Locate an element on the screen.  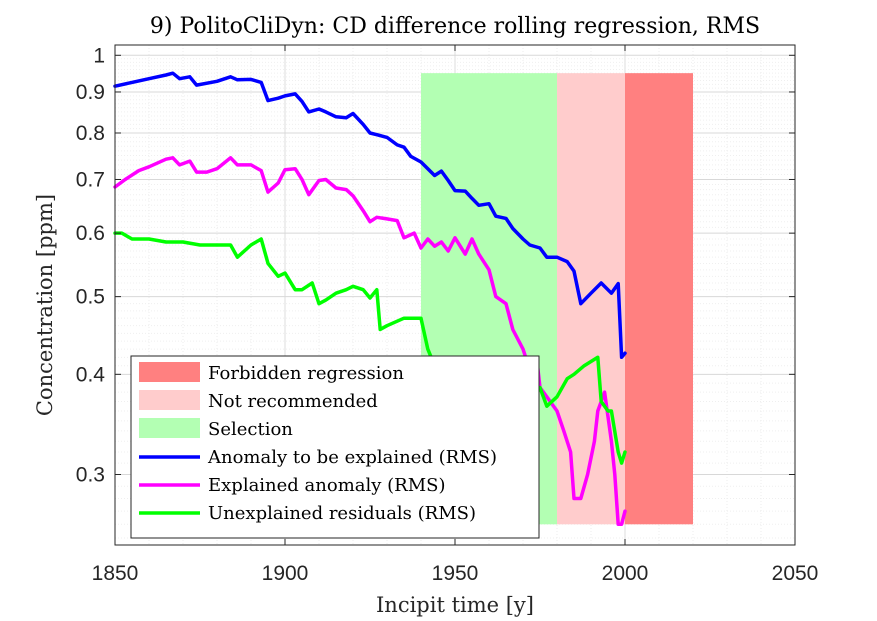
y-tick-label: 0.5 is located at coordinates (90, 297).